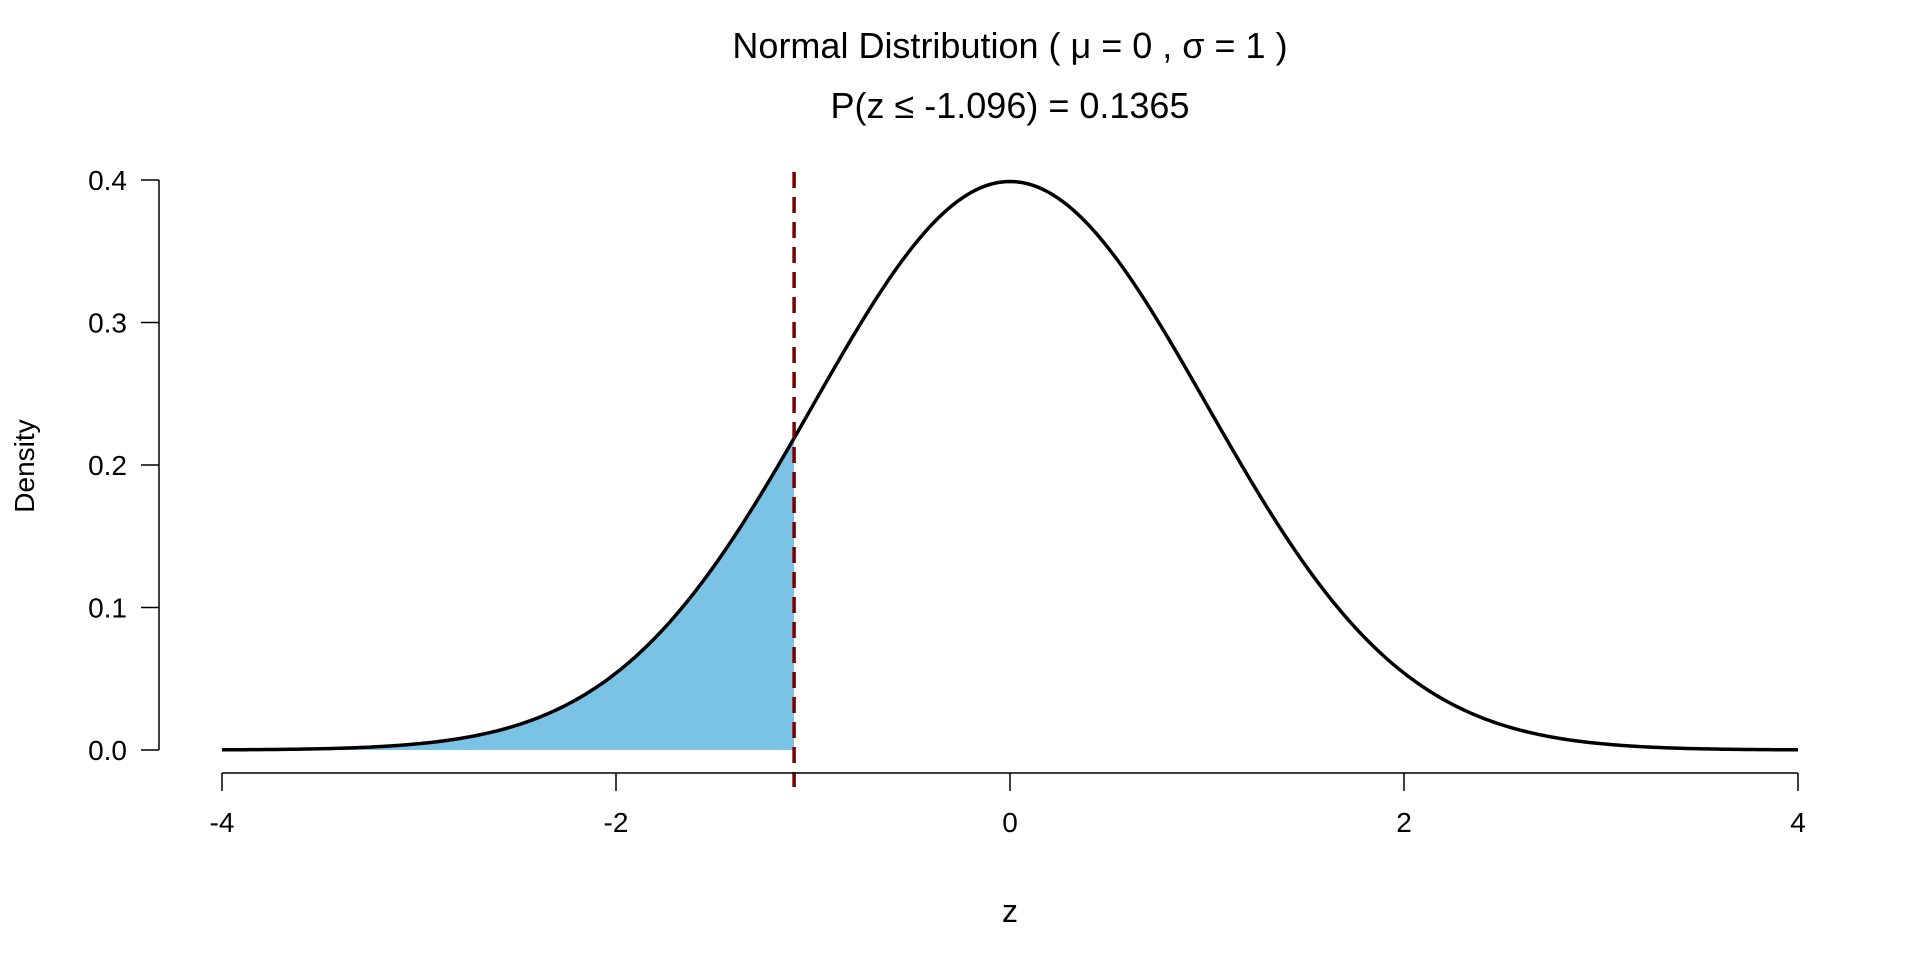 The width and height of the screenshot is (1920, 960). Describe the element at coordinates (107, 608) in the screenshot. I see `y-tick-label: 0.1` at that location.